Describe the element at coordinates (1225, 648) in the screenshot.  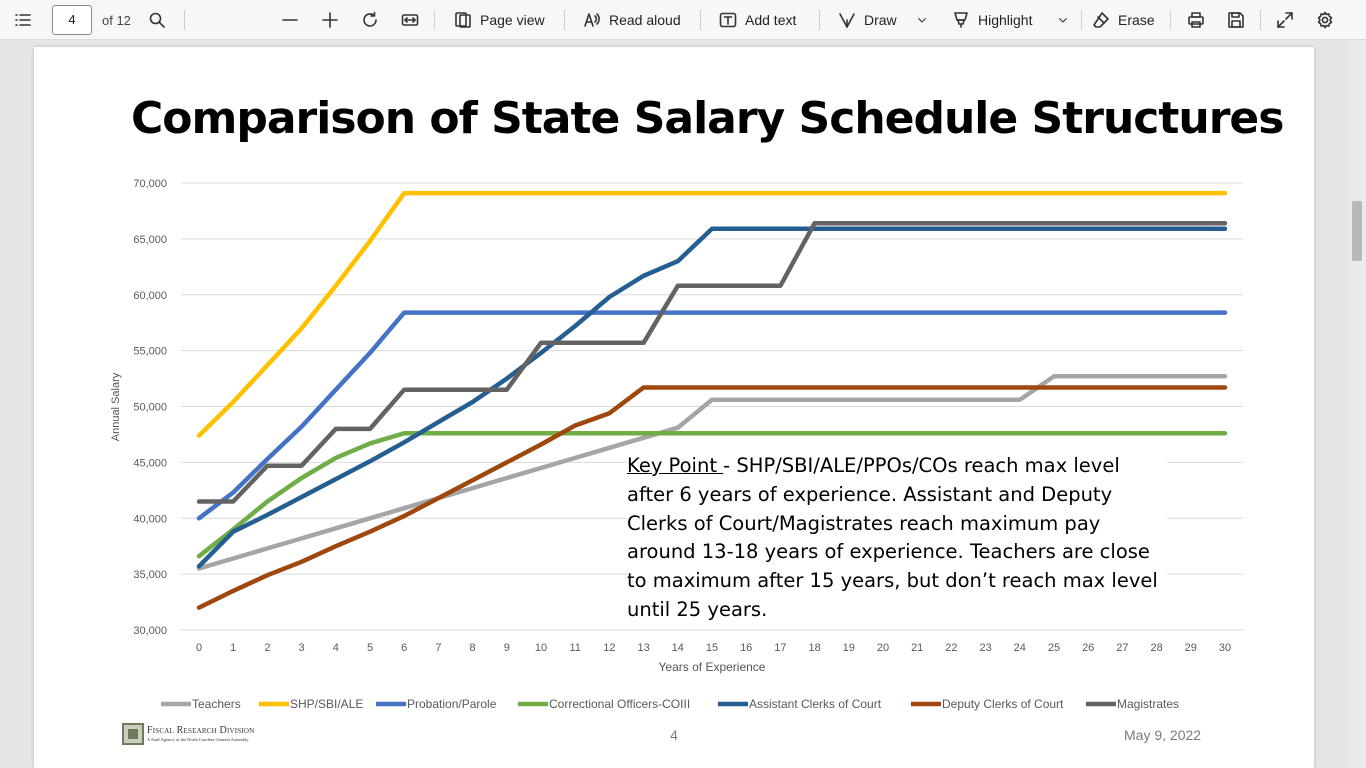
I see `x-tick-label: 30` at that location.